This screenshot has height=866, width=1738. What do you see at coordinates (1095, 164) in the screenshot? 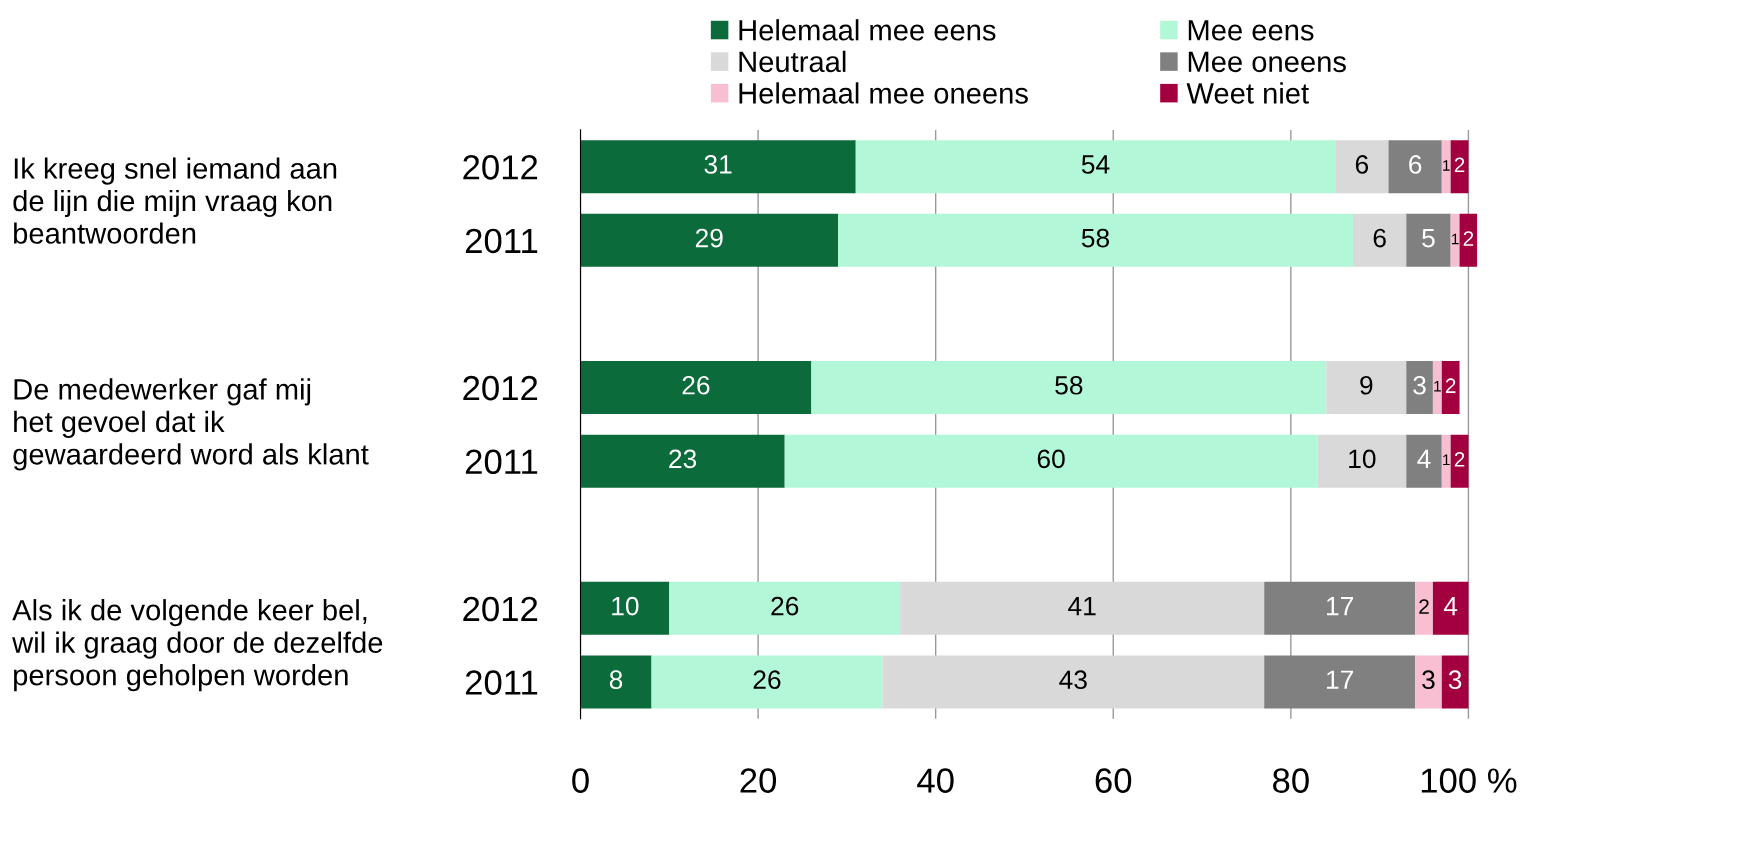
I see `data-label: 54` at bounding box center [1095, 164].